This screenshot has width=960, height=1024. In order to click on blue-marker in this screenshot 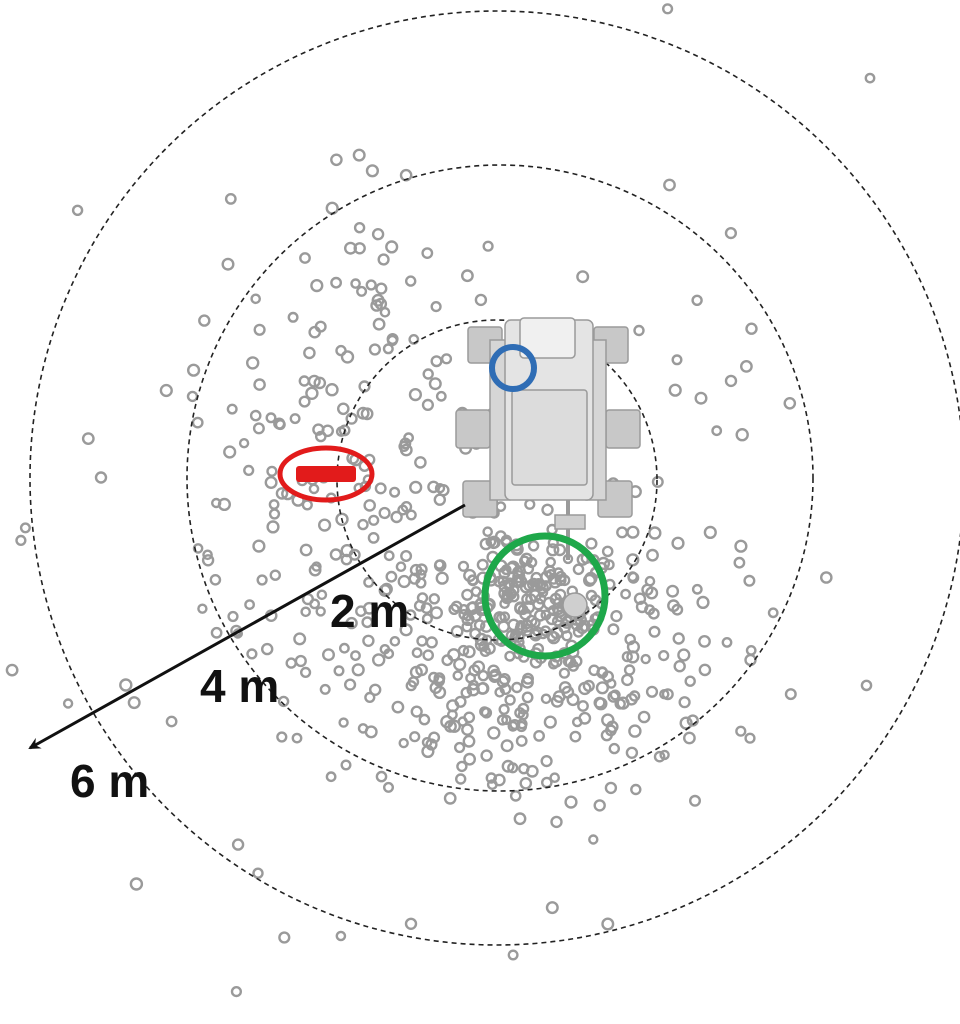, I will do `click(513, 368)`.